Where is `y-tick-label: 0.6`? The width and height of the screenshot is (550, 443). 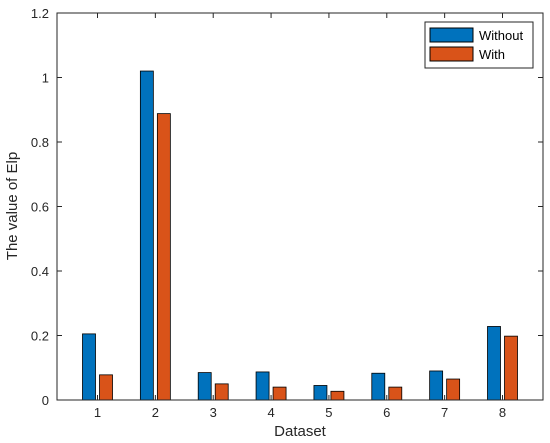 y-tick-label: 0.6 is located at coordinates (40, 207).